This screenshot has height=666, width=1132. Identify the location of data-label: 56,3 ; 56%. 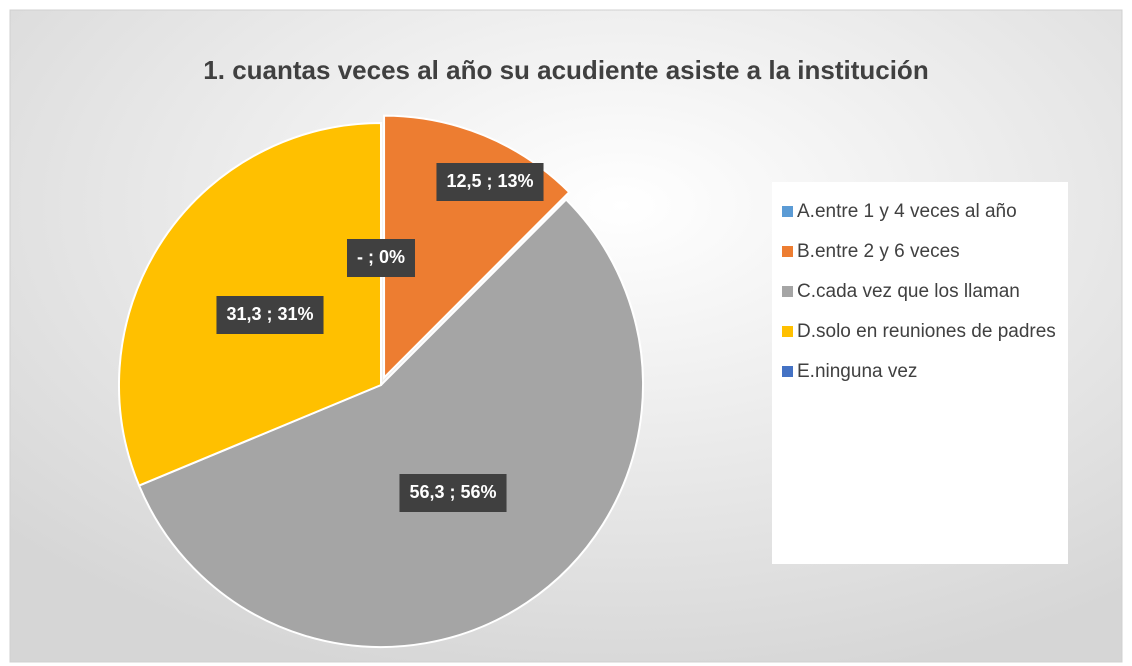
(453, 493).